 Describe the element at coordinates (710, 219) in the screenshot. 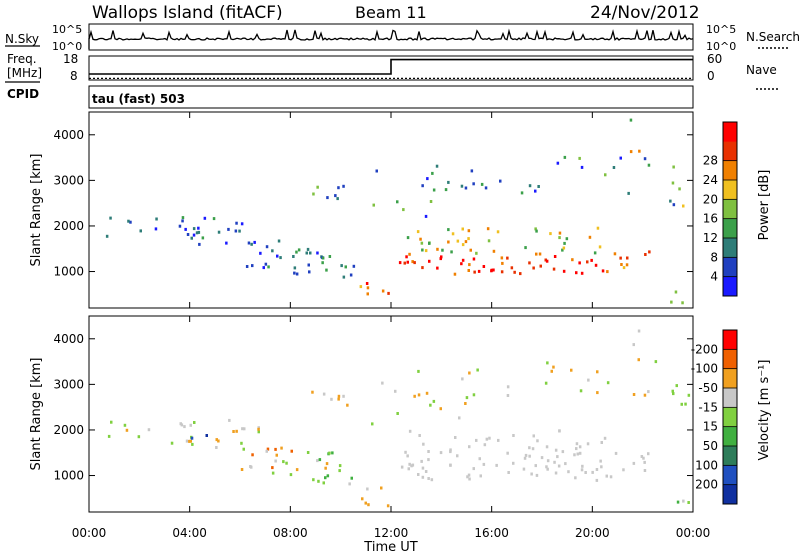

I see `power-colorbar-tick-label: 16` at that location.